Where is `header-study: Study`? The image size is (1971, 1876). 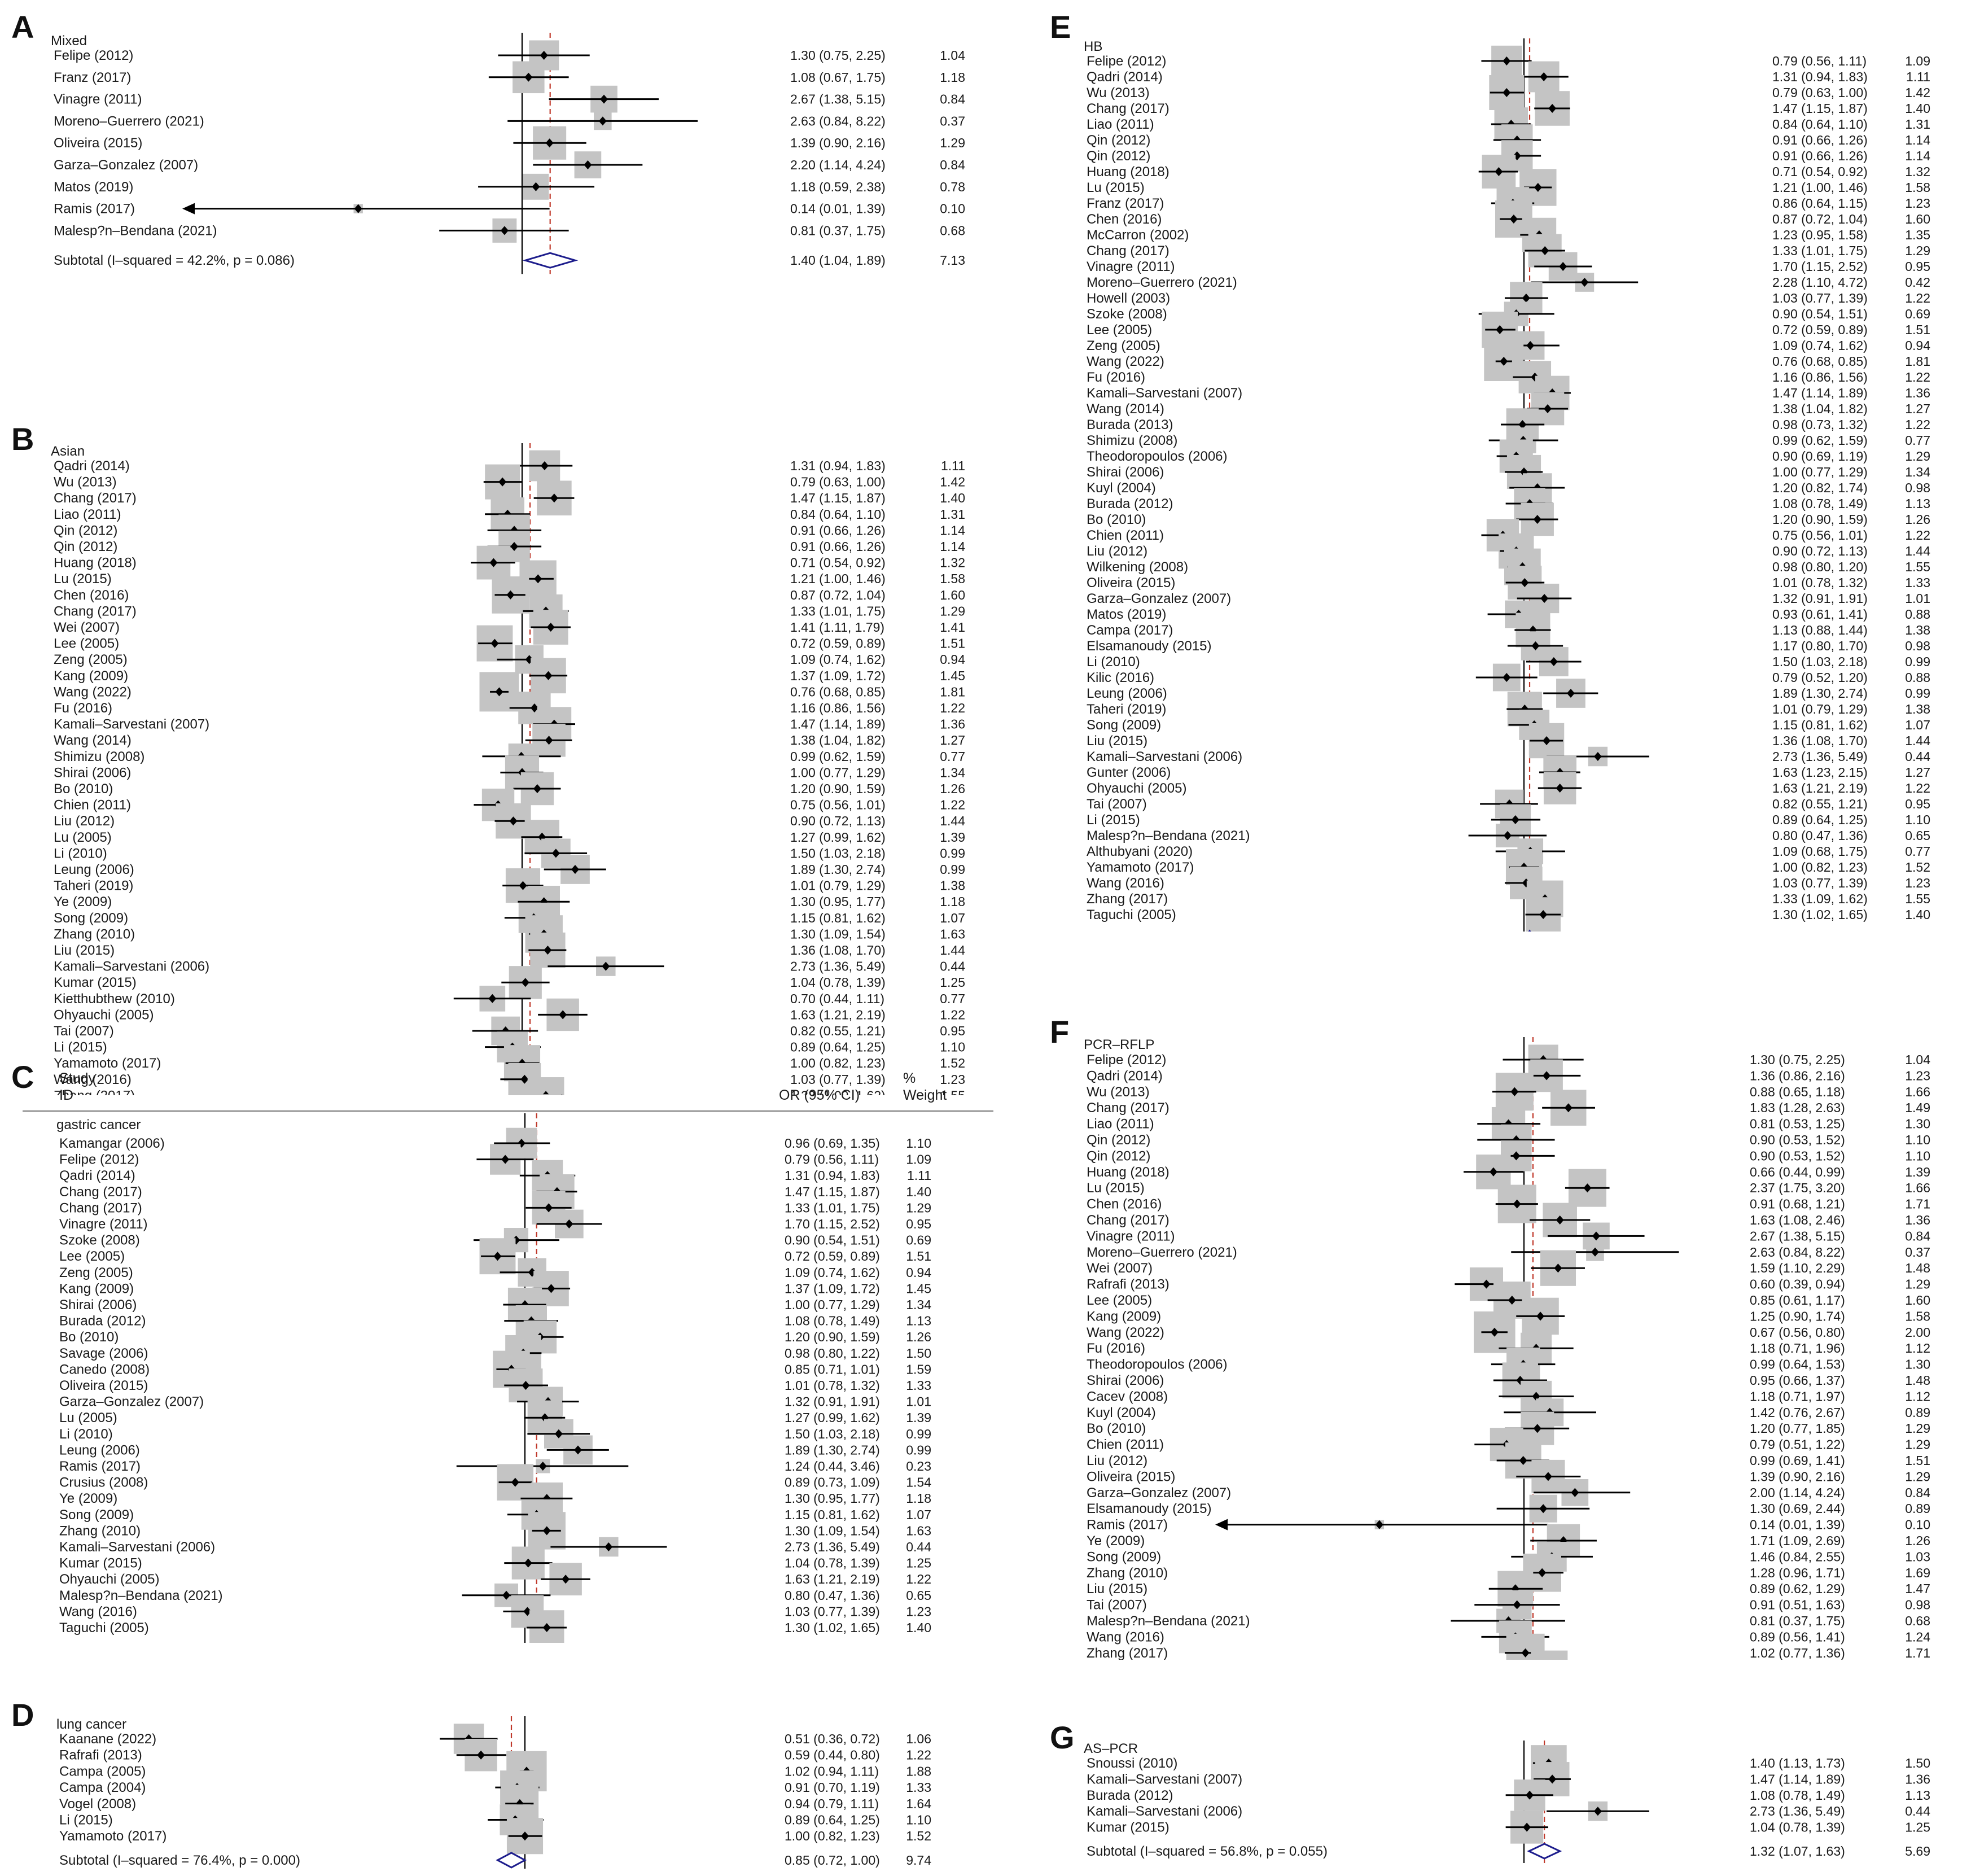
header-study: Study is located at coordinates (77, 1078).